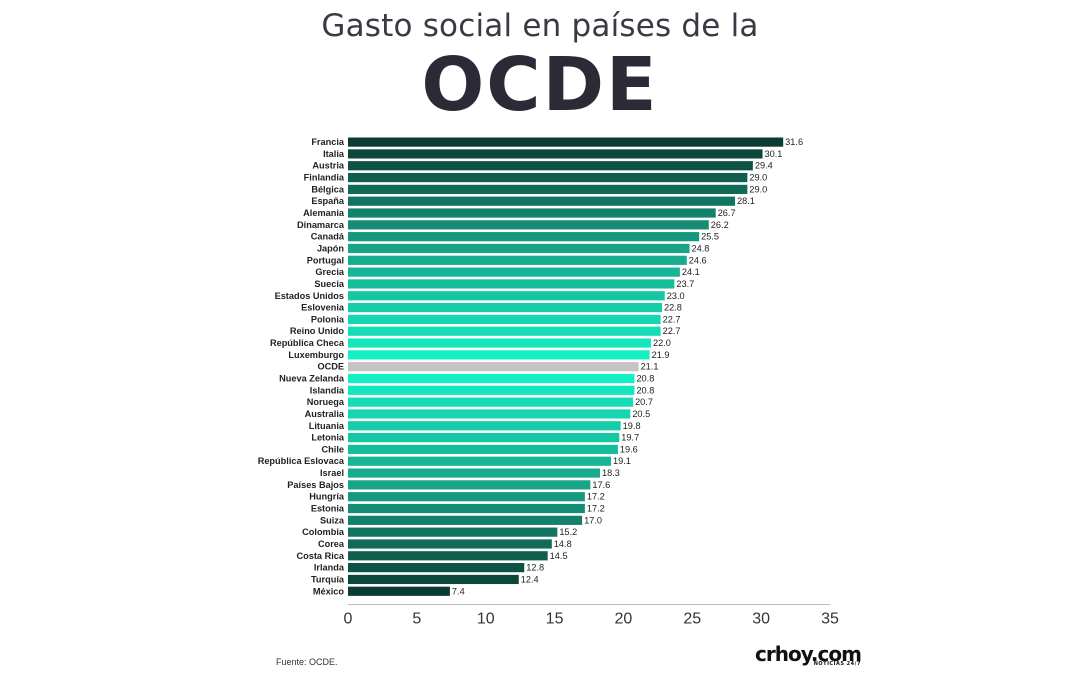 This screenshot has width=1080, height=675. What do you see at coordinates (630, 438) in the screenshot?
I see `value-label-26: 19.7` at bounding box center [630, 438].